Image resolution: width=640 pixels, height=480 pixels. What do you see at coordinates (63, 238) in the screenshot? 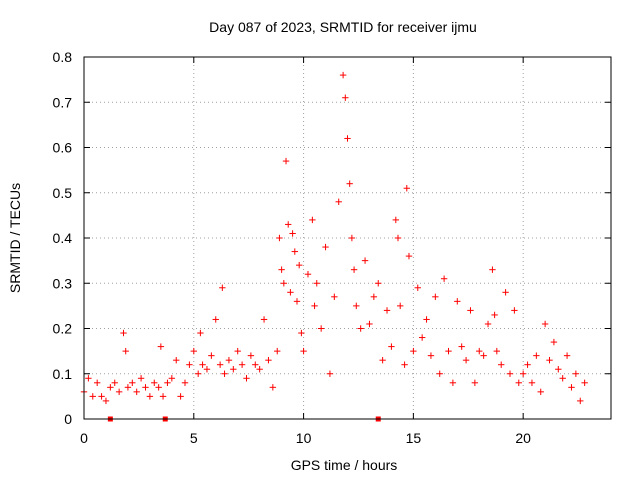
I see `y-tick-labels: 0 0.1 0.2 0.3 0.4 0.5 0.6 0.7 0.8` at bounding box center [63, 238].